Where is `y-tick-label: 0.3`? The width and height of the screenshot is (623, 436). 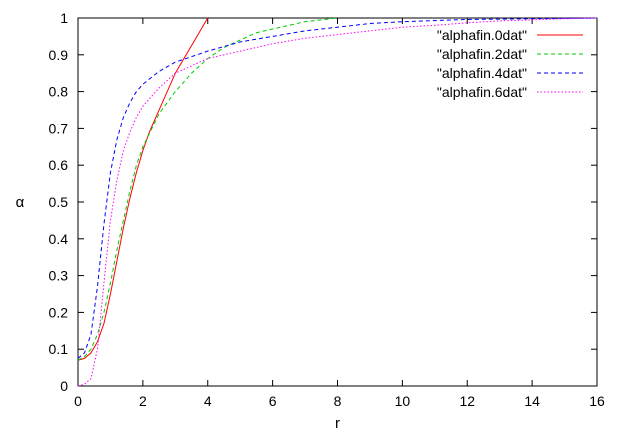 y-tick-label: 0.3 is located at coordinates (59, 276).